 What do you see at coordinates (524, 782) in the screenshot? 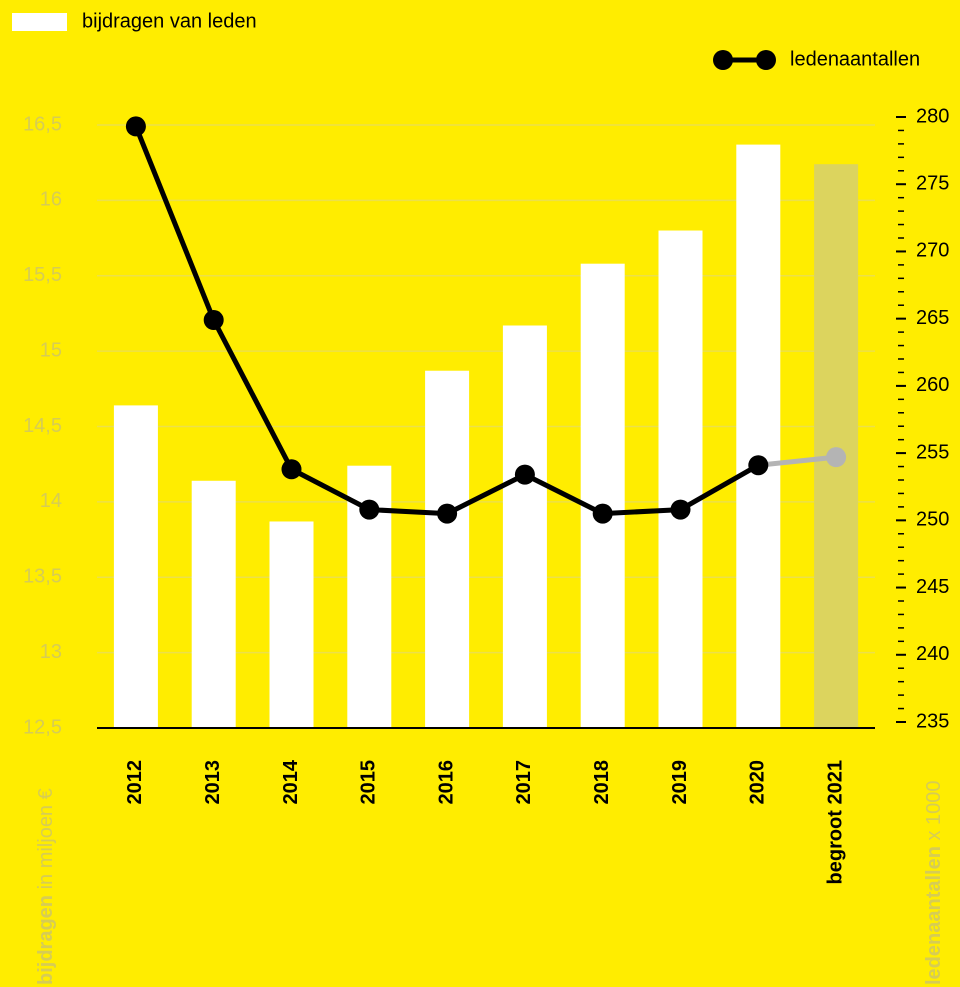
I see `x-tick-label: 2017` at bounding box center [524, 782].